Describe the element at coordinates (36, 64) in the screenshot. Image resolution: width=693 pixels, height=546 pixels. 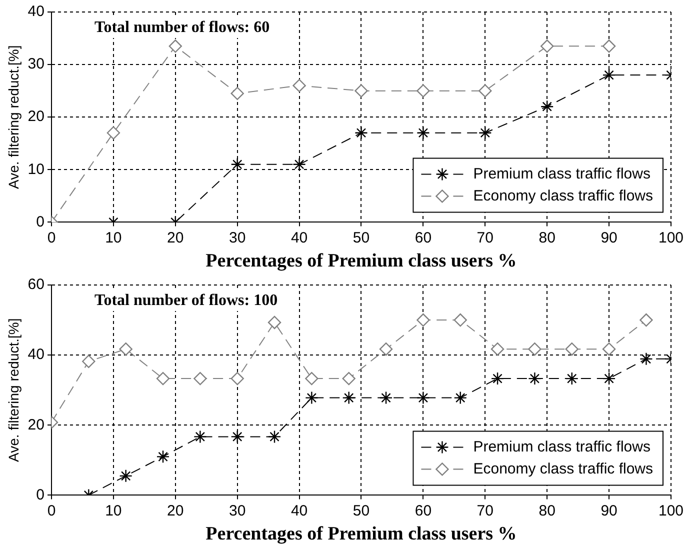
I see `y-tick-label: 30` at that location.